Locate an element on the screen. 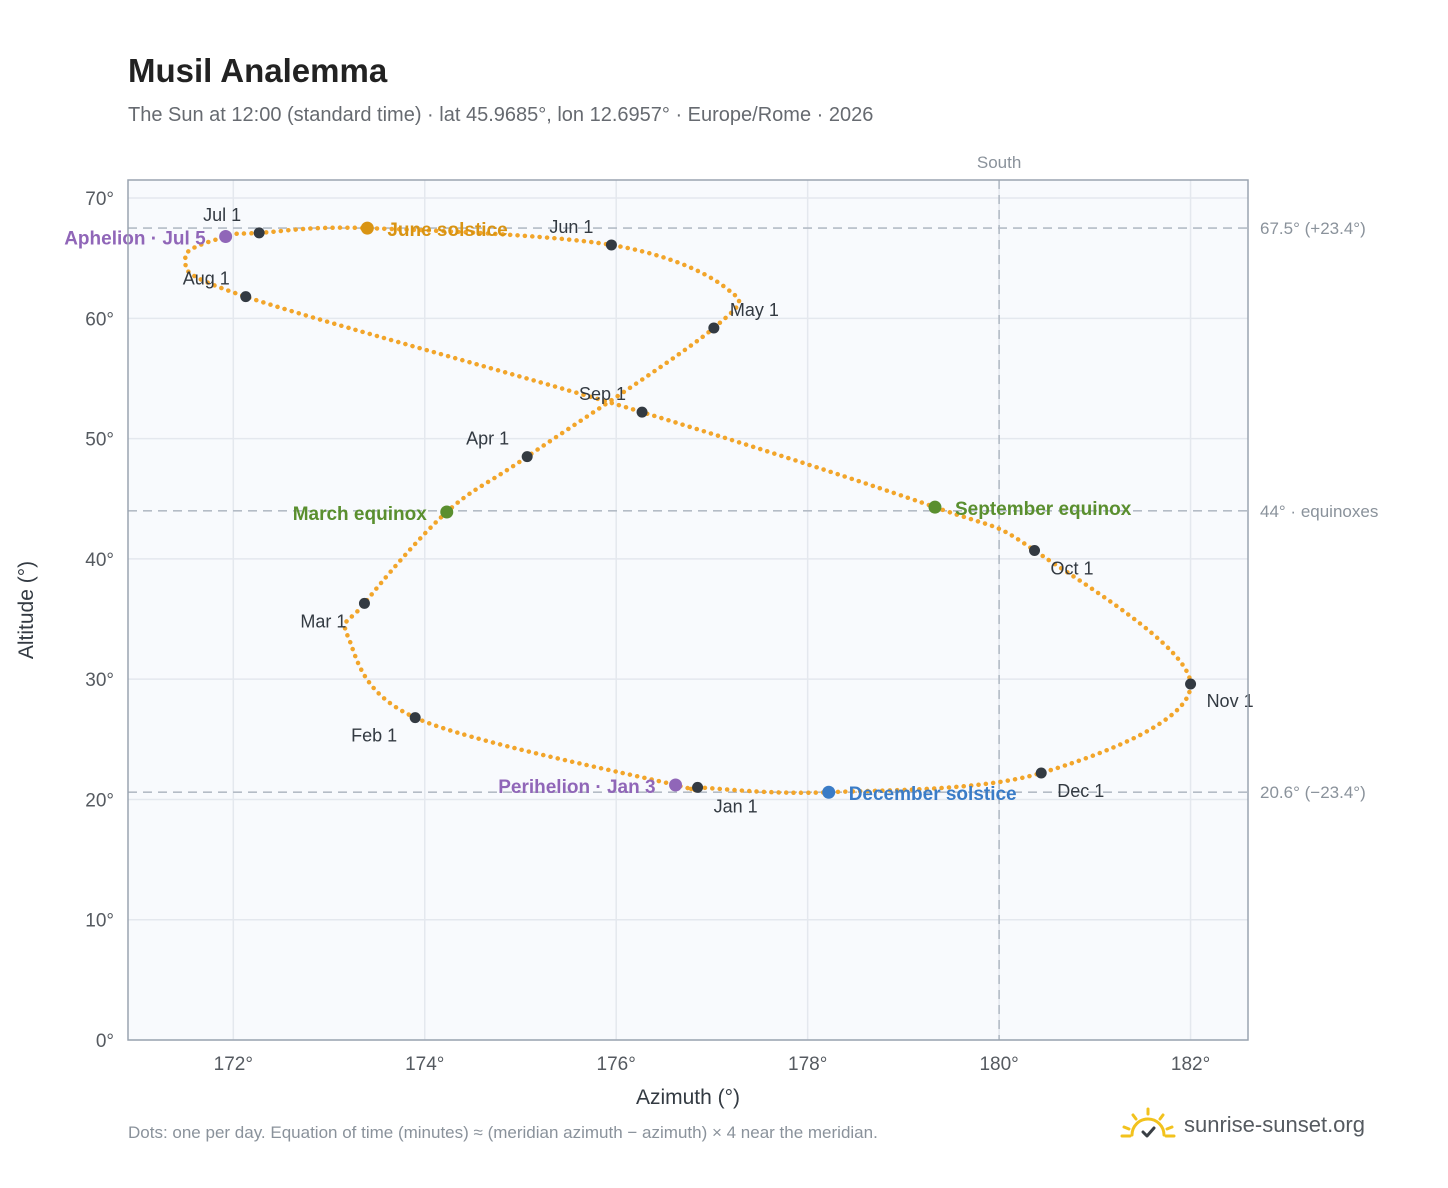 This screenshot has width=1448, height=1188. y-tick-label: 50° is located at coordinates (99, 440).